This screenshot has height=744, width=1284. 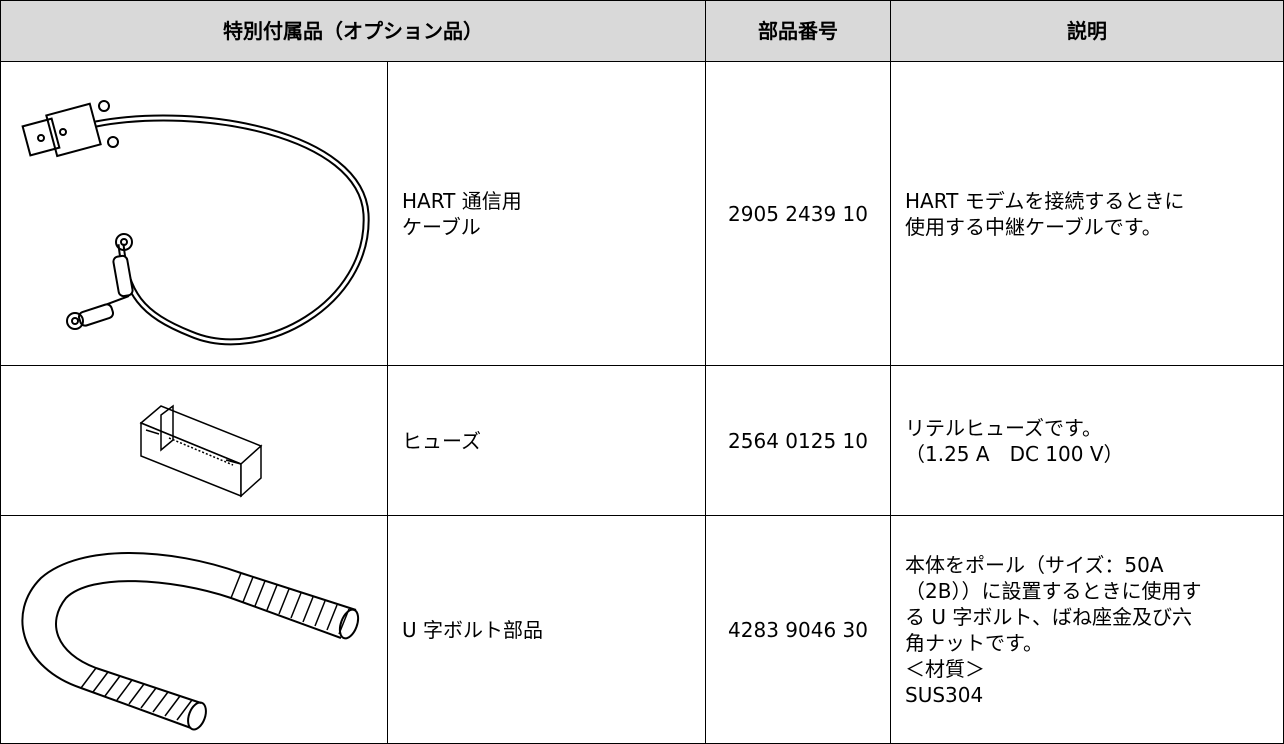 I want to click on text-line: ケーブル, so click(x=441, y=226).